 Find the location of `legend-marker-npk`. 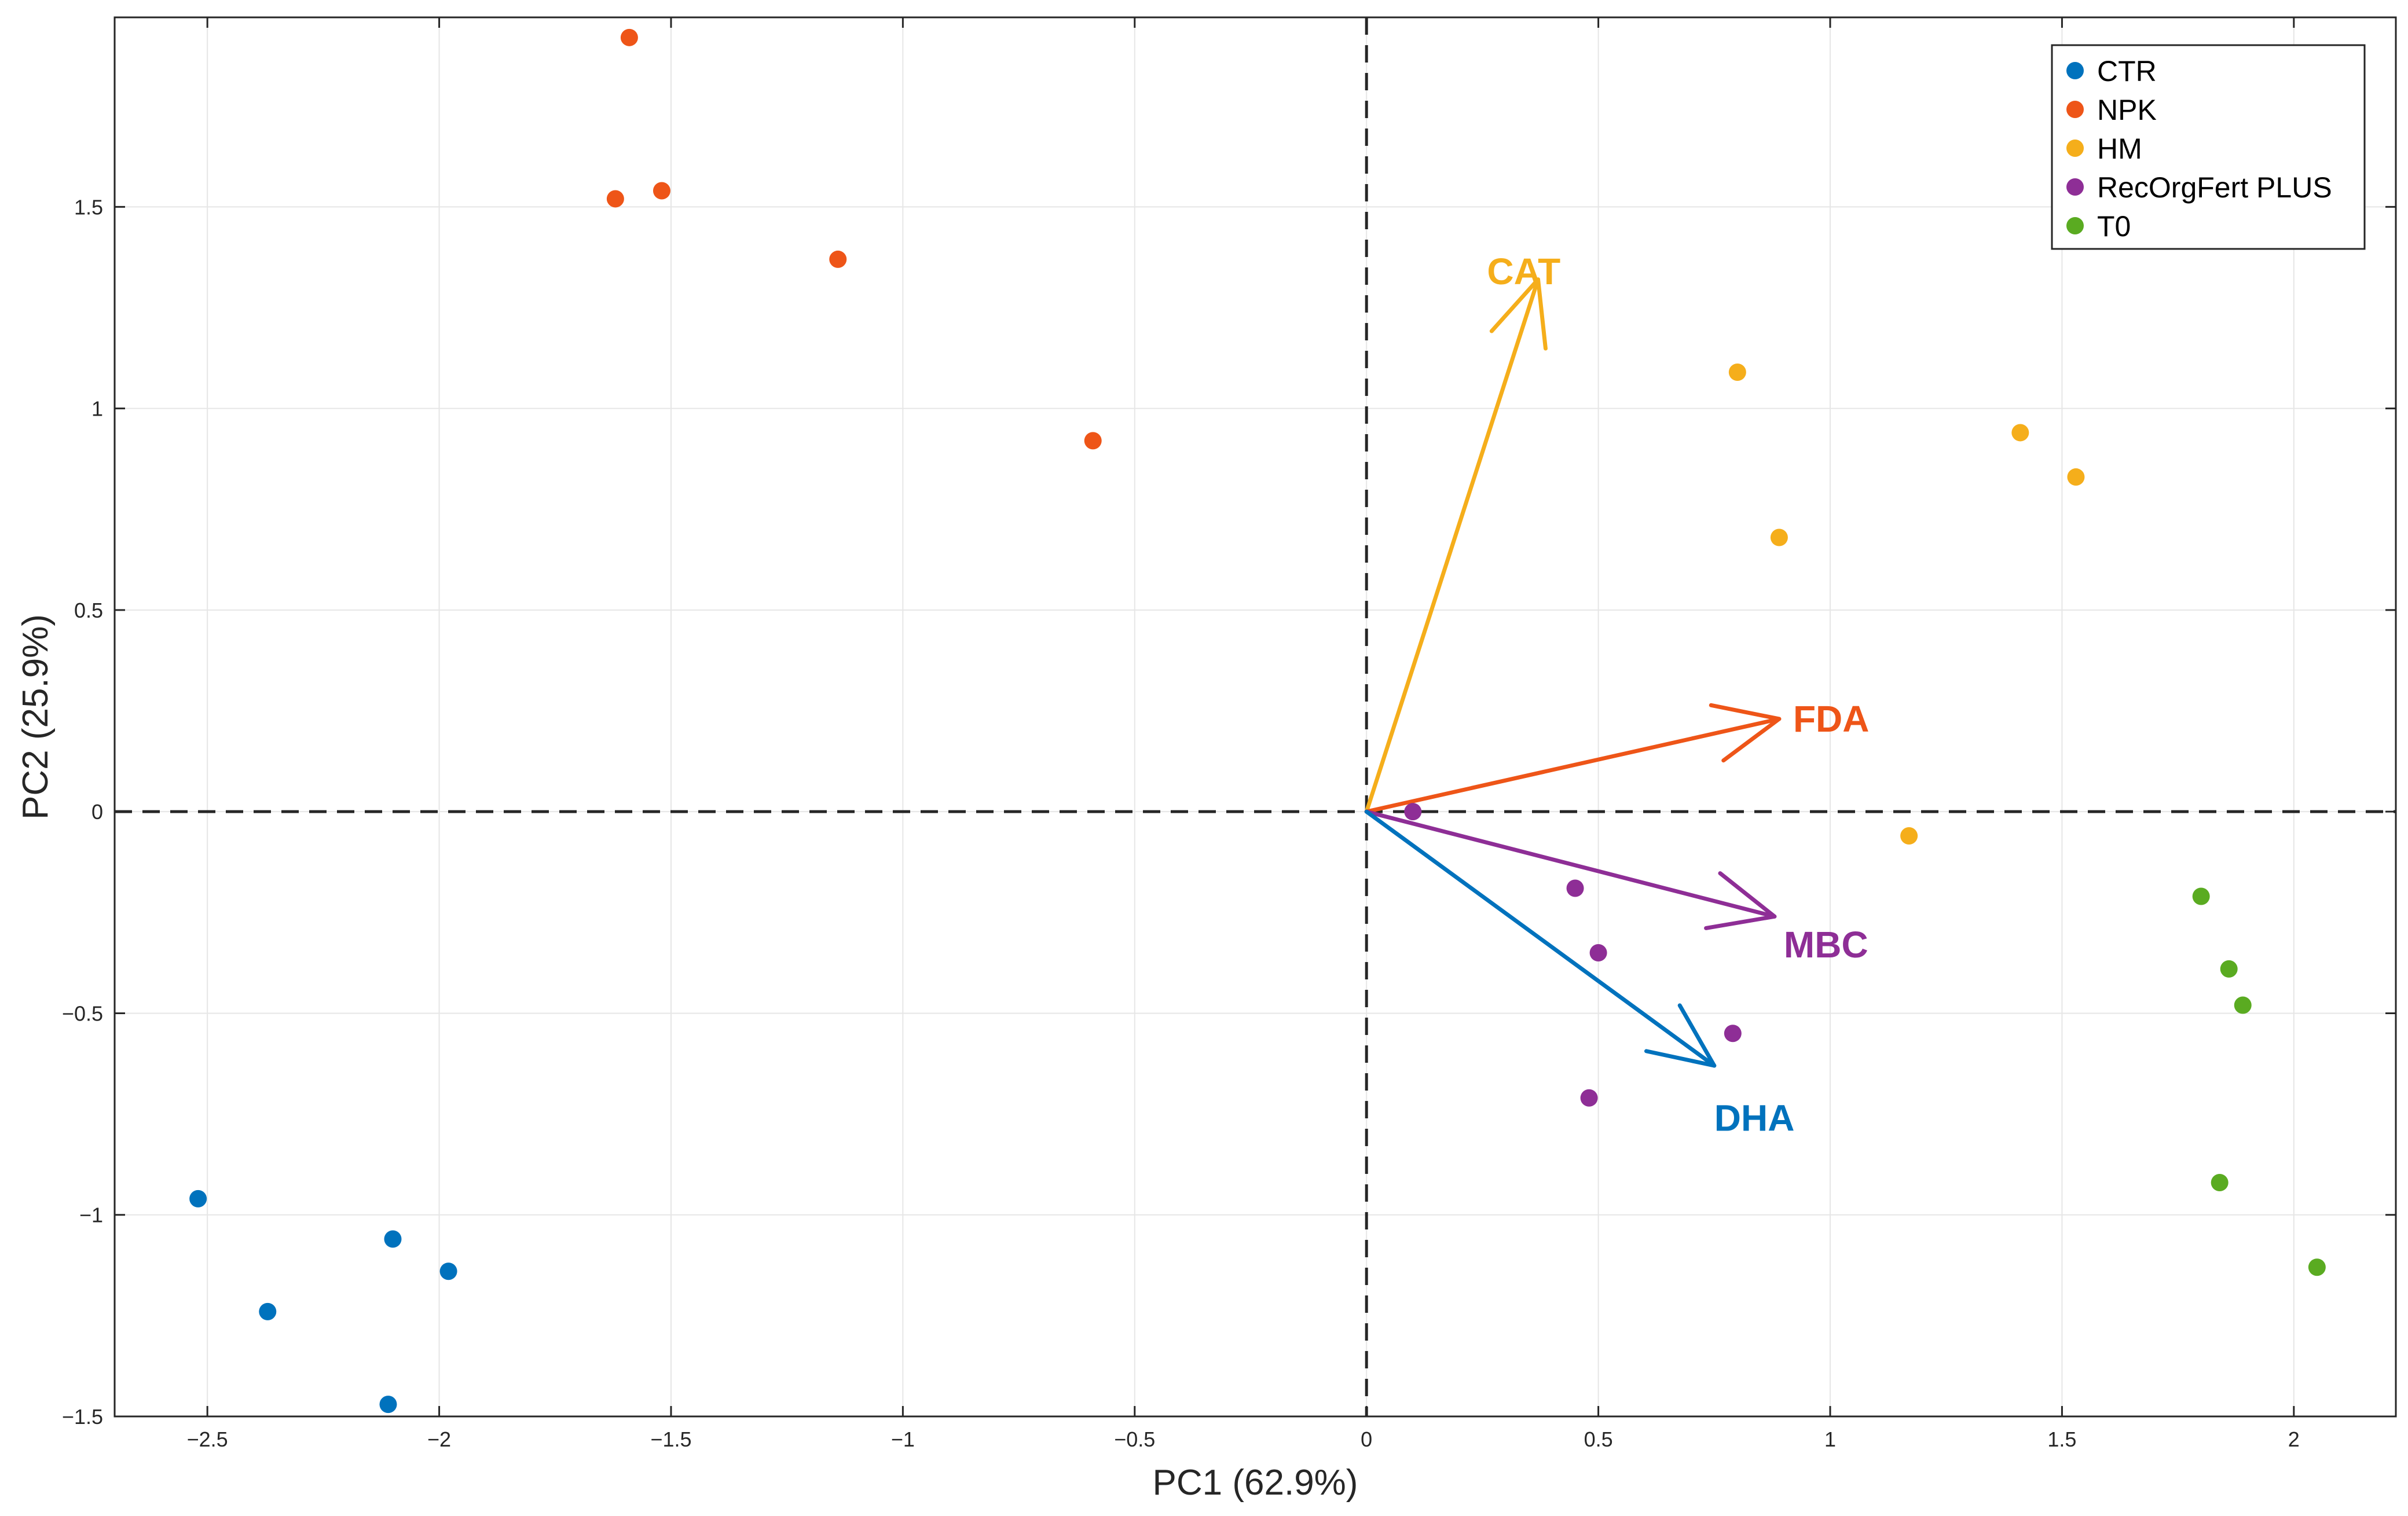

legend-marker-npk is located at coordinates (2075, 109).